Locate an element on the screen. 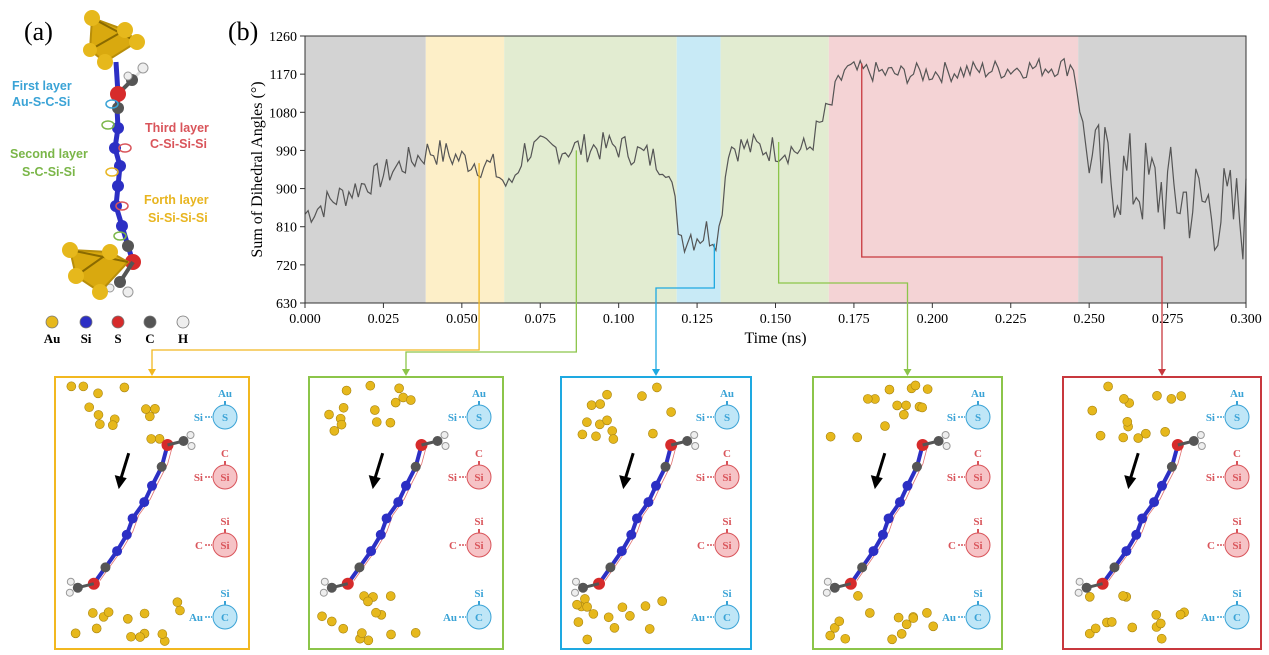 This screenshot has height=655, width=1269. connector-line is located at coordinates (1012, 217).